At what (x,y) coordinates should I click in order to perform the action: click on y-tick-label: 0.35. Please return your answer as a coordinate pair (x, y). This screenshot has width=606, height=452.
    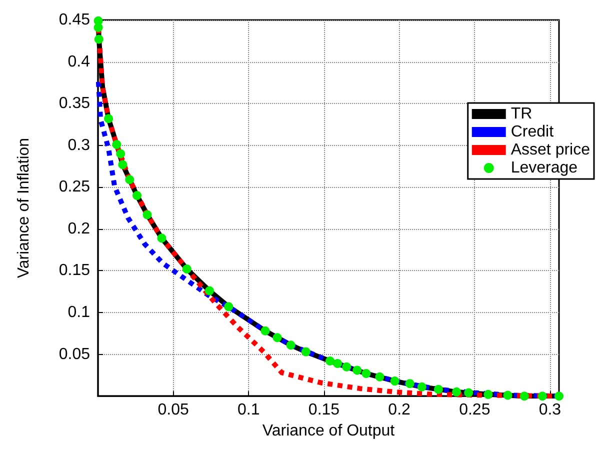
    Looking at the image, I should click on (74, 103).